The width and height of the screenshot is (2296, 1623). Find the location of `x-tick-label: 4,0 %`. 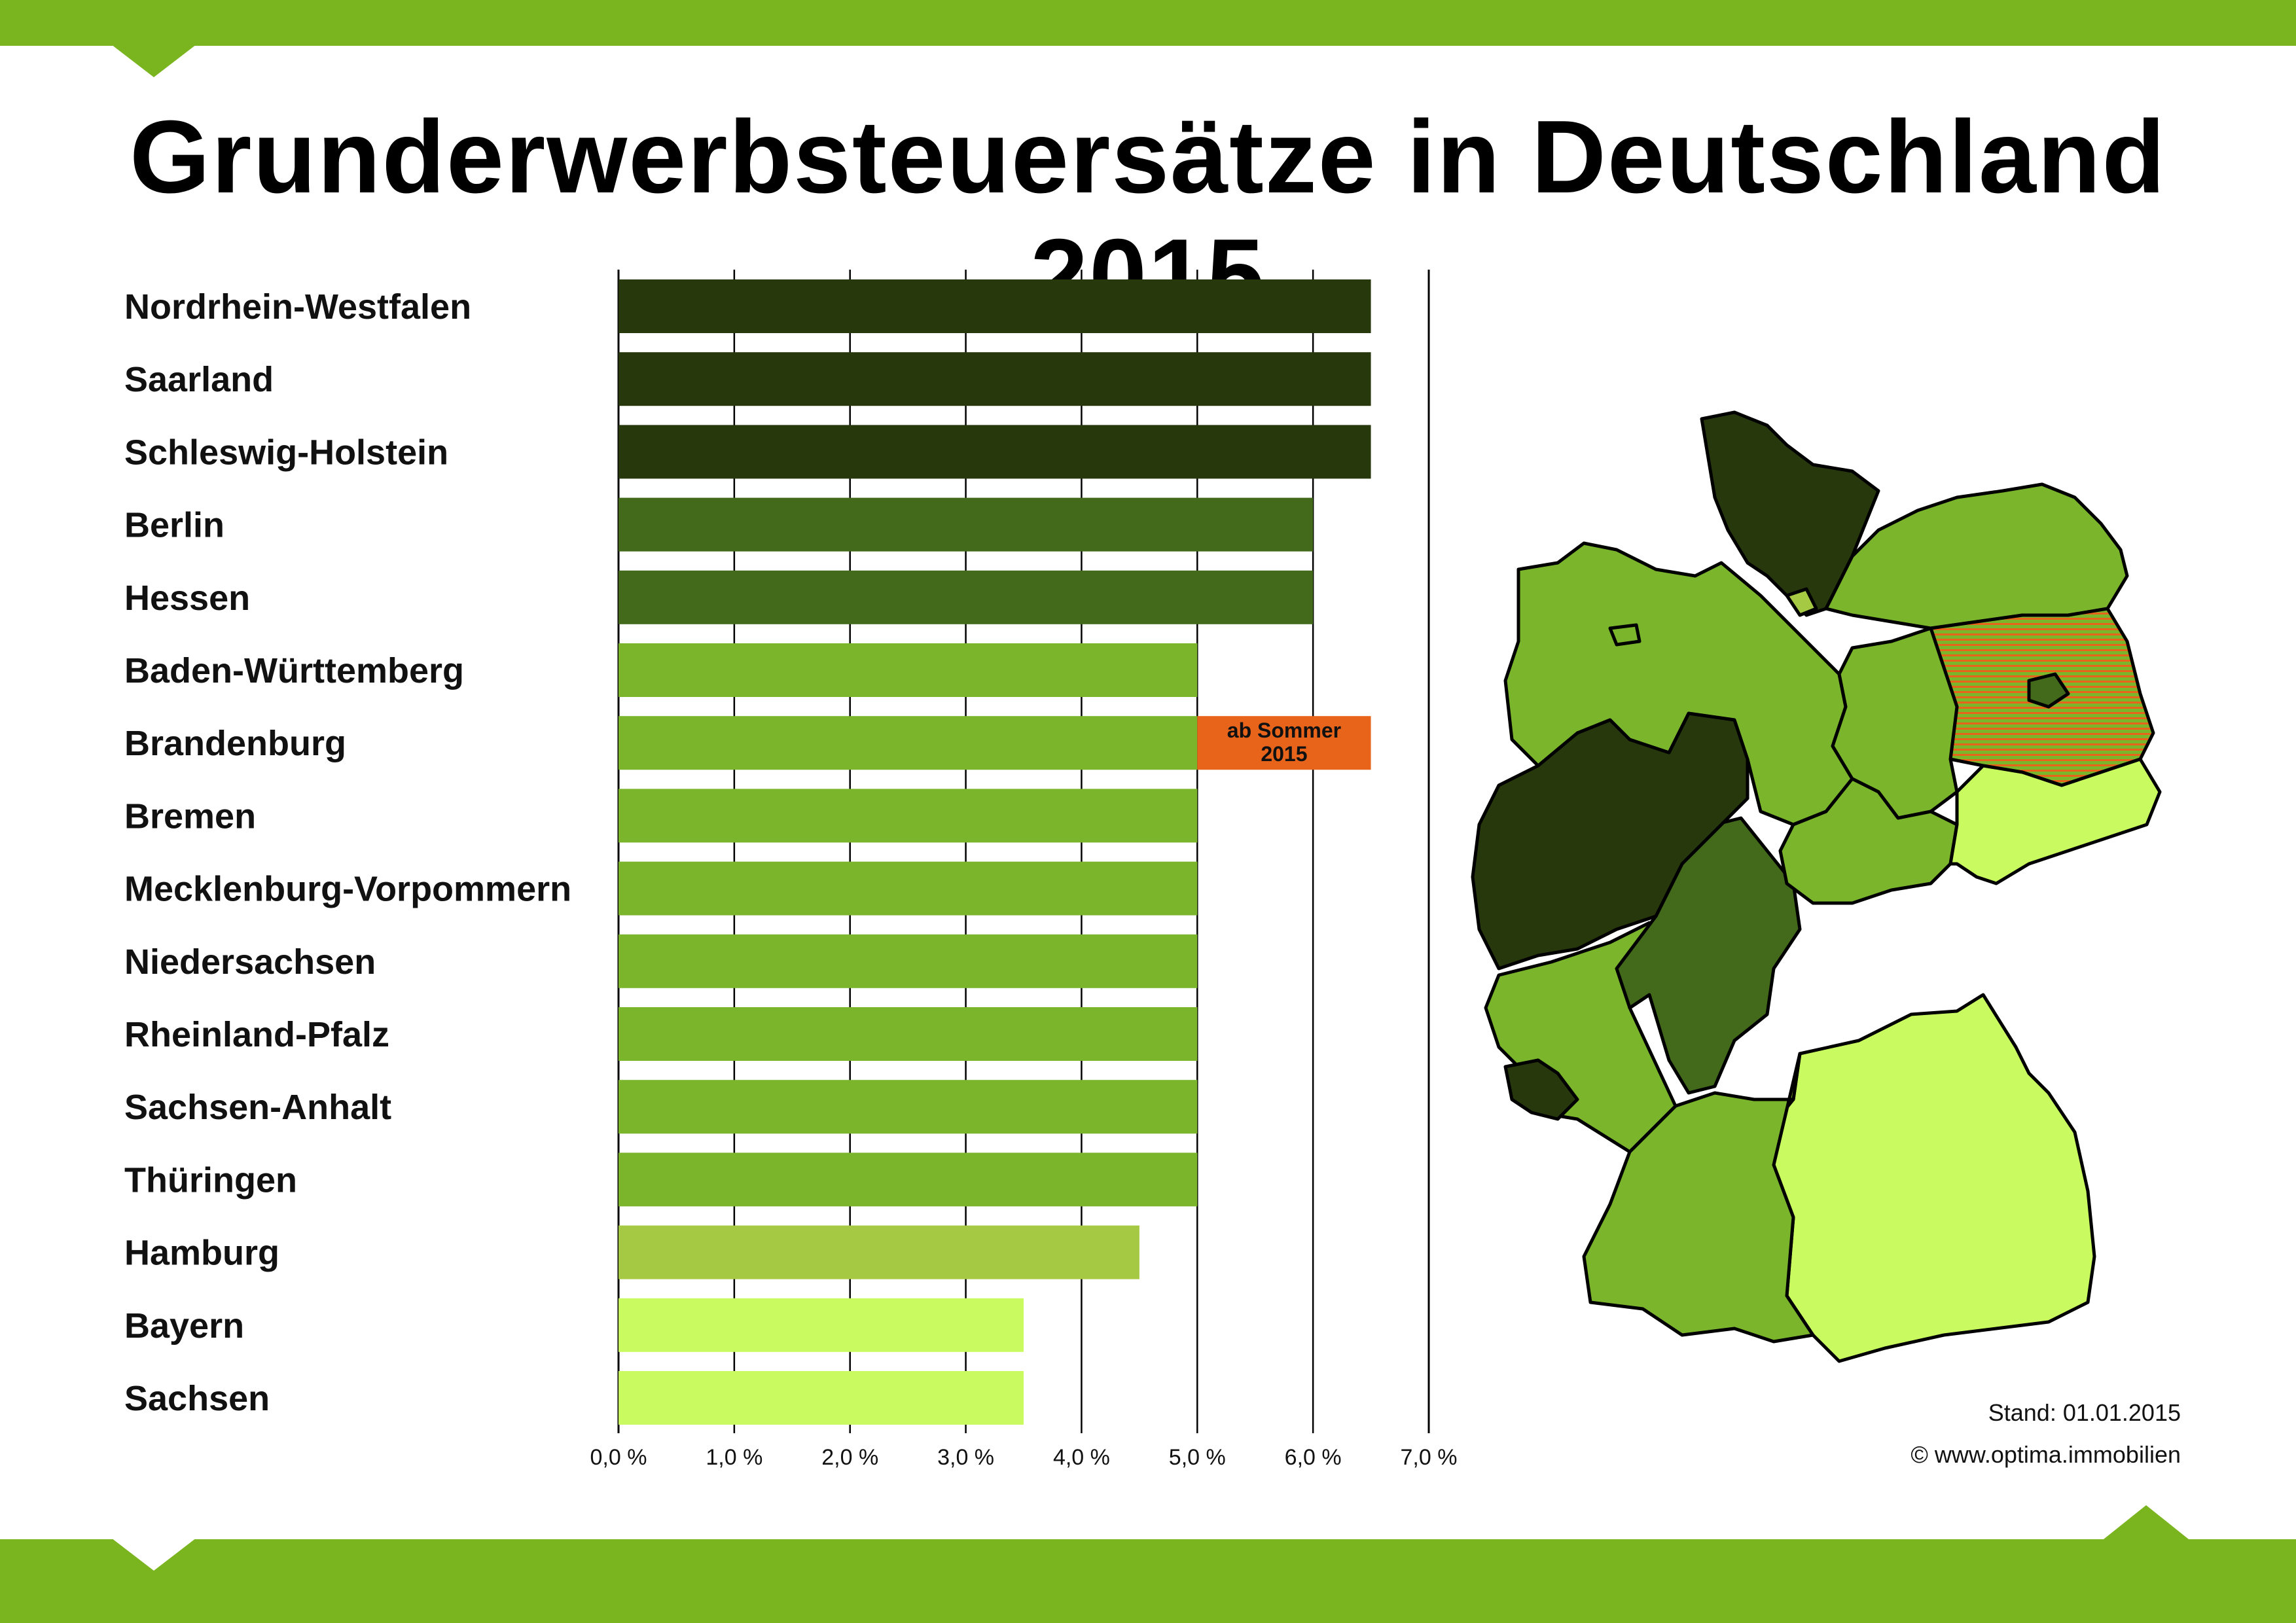

x-tick-label: 4,0 % is located at coordinates (1081, 1458).